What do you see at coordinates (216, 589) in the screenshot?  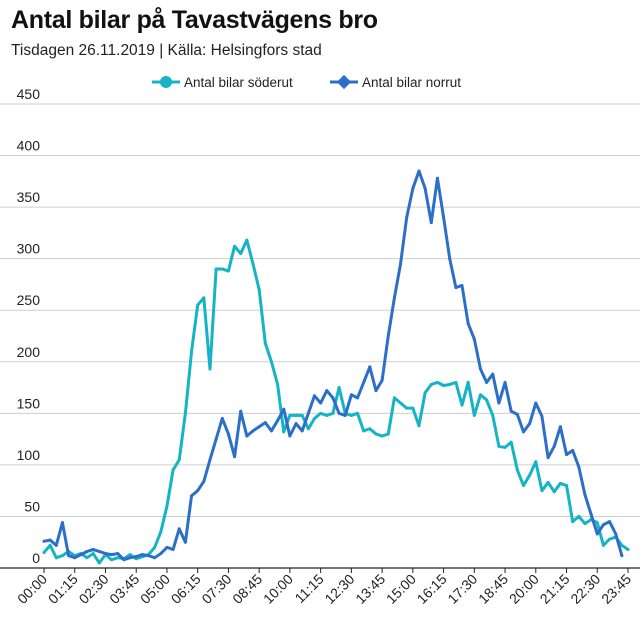 I see `x-tick-label: 07:30` at bounding box center [216, 589].